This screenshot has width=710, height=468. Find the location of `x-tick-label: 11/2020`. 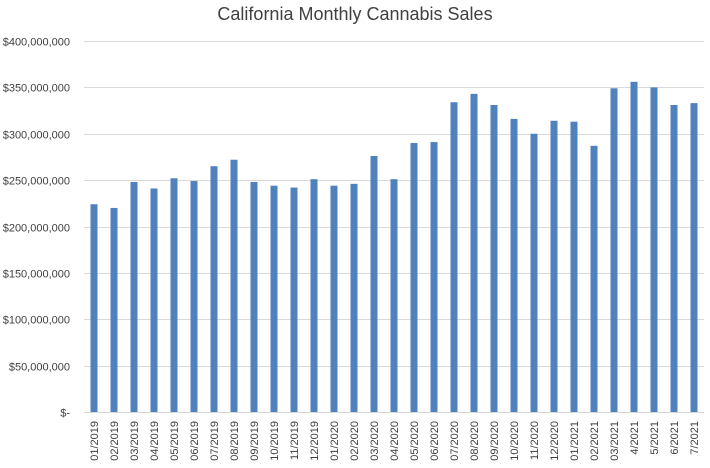

x-tick-label: 11/2020 is located at coordinates (535, 440).